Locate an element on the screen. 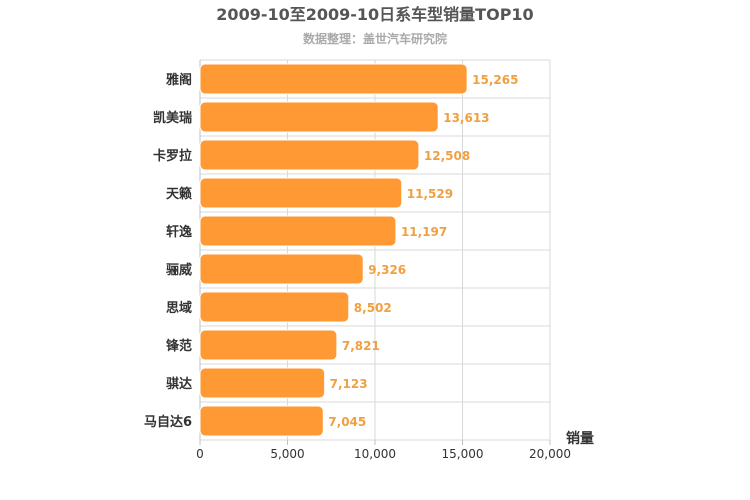  x-tick-label: 15,000 is located at coordinates (463, 454).